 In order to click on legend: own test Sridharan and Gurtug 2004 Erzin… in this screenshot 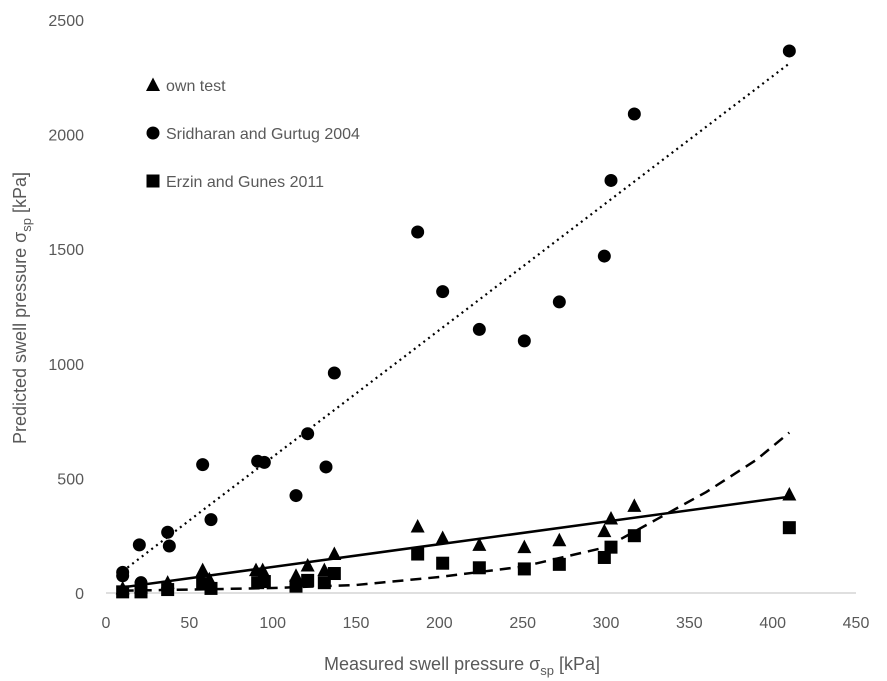, I will do `click(253, 134)`.